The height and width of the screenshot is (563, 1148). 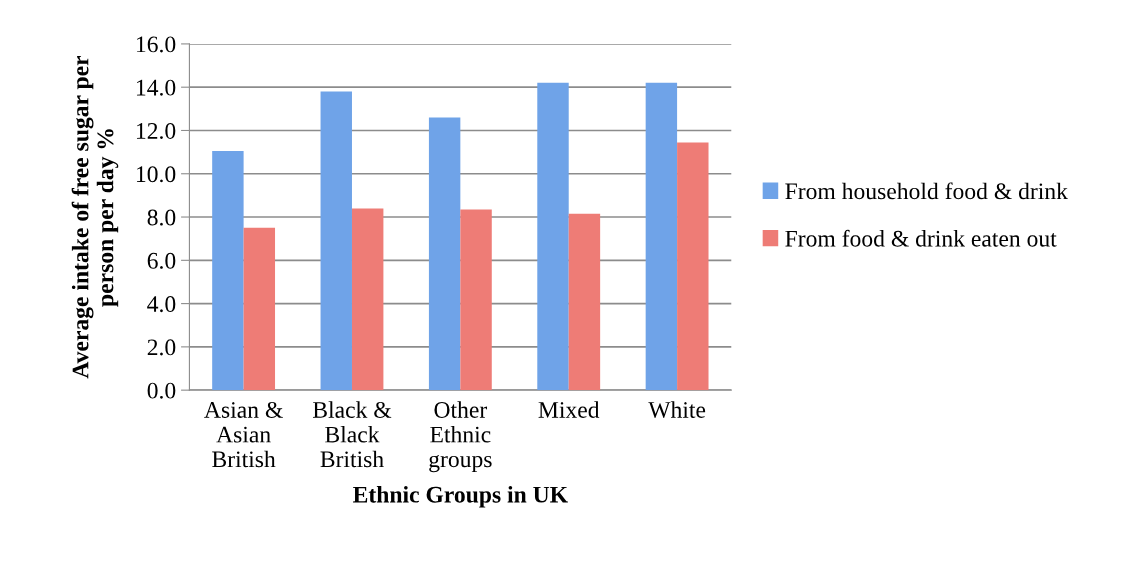 What do you see at coordinates (161, 217) in the screenshot?
I see `y-tick-label: 8.0` at bounding box center [161, 217].